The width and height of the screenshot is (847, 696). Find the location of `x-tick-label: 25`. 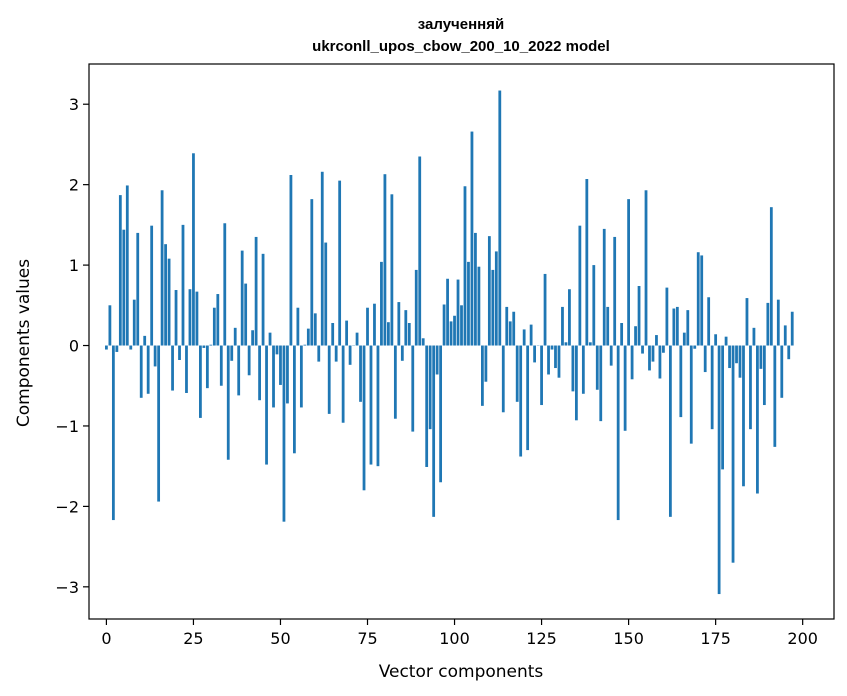

x-tick-label: 25 is located at coordinates (193, 638).